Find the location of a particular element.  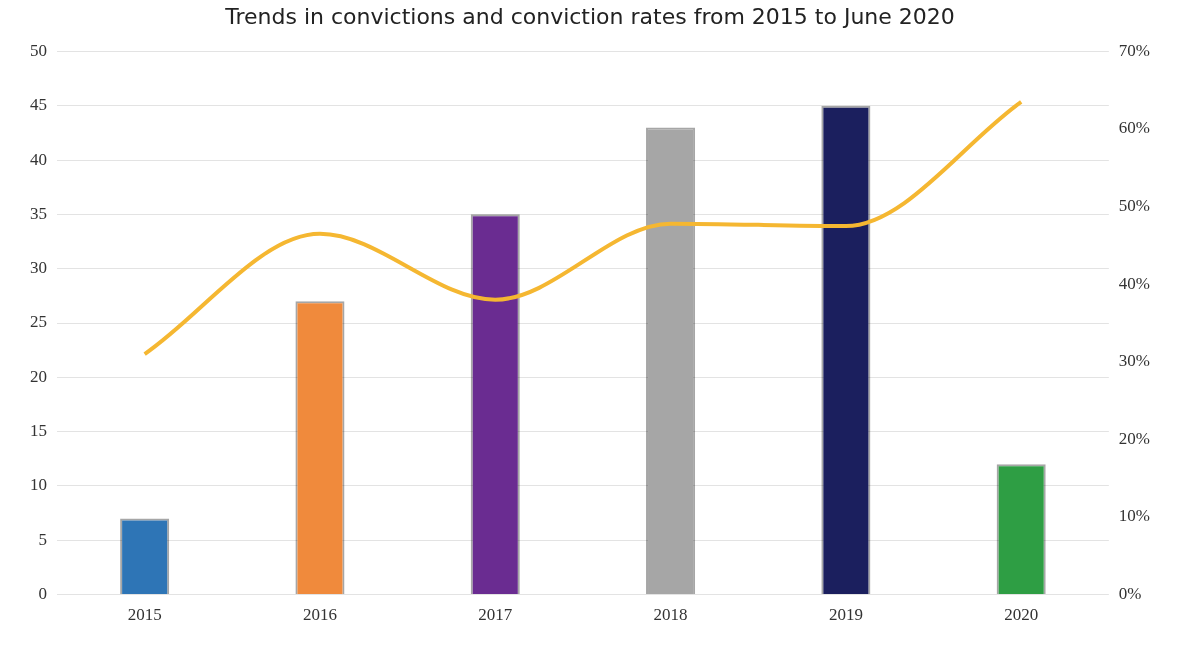

y-tick-label: 50 is located at coordinates (38, 50).